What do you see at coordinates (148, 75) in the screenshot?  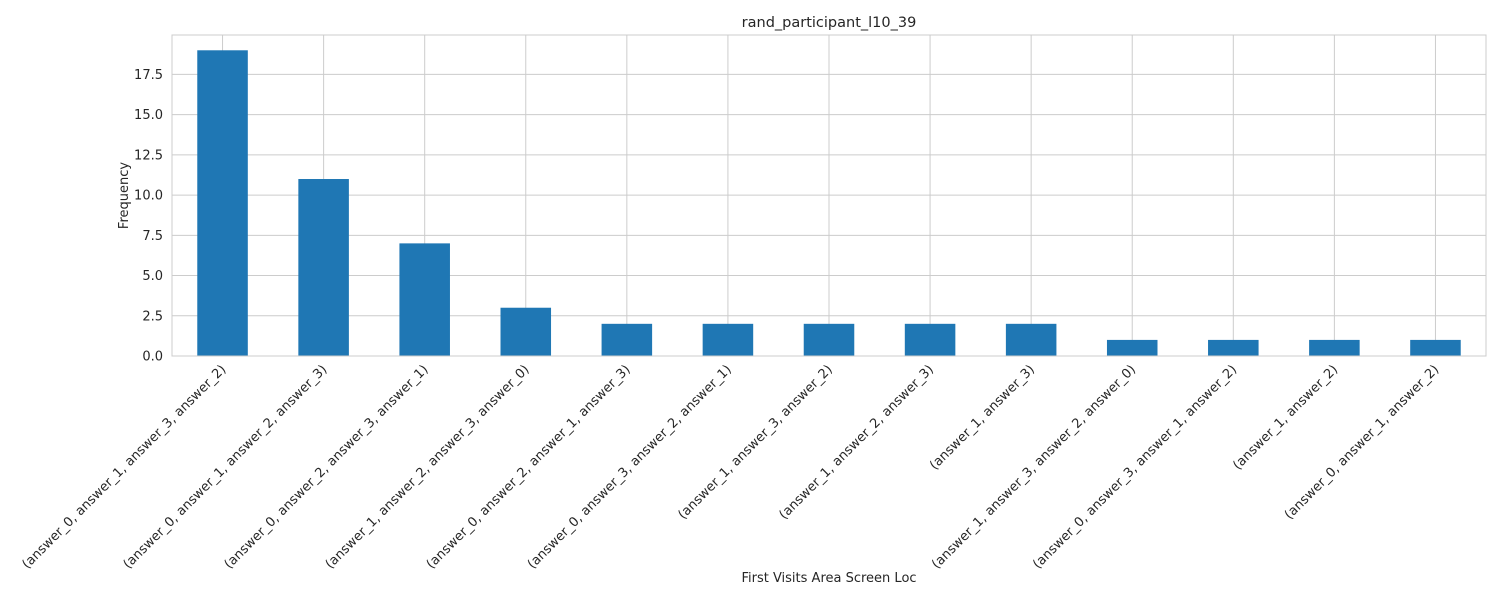 I see `y-tick-label: 17.5` at bounding box center [148, 75].